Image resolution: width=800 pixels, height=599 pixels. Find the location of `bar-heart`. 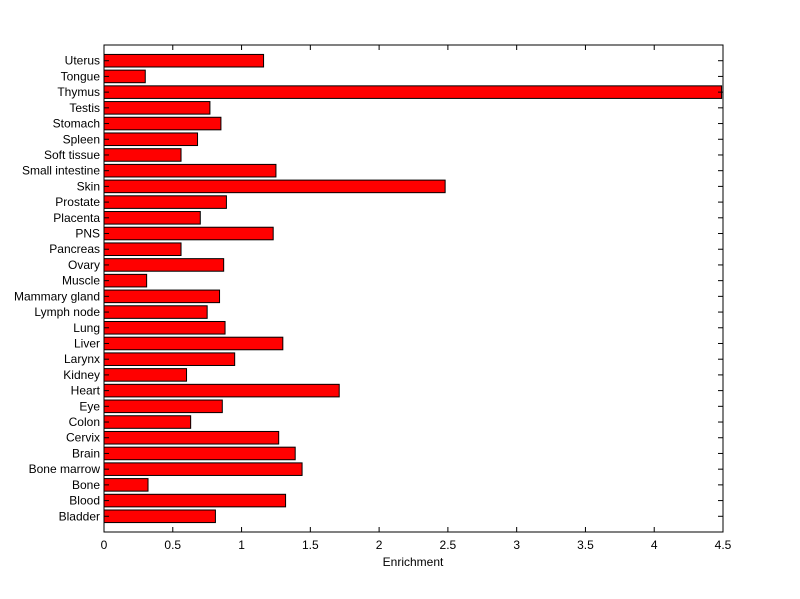

bar-heart is located at coordinates (221, 390).